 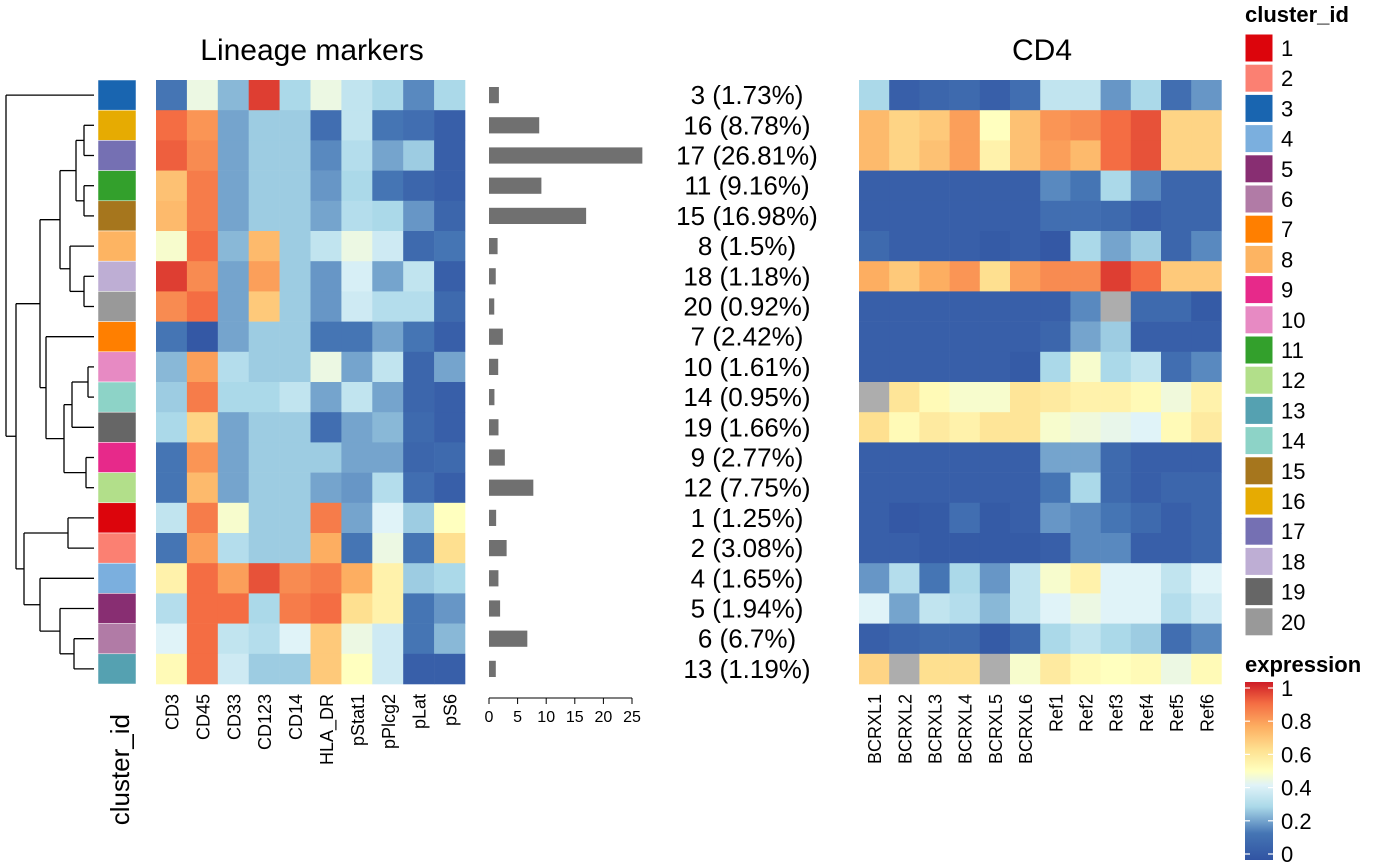 What do you see at coordinates (1287, 259) in the screenshot?
I see `cluster-legend-label: 8` at bounding box center [1287, 259].